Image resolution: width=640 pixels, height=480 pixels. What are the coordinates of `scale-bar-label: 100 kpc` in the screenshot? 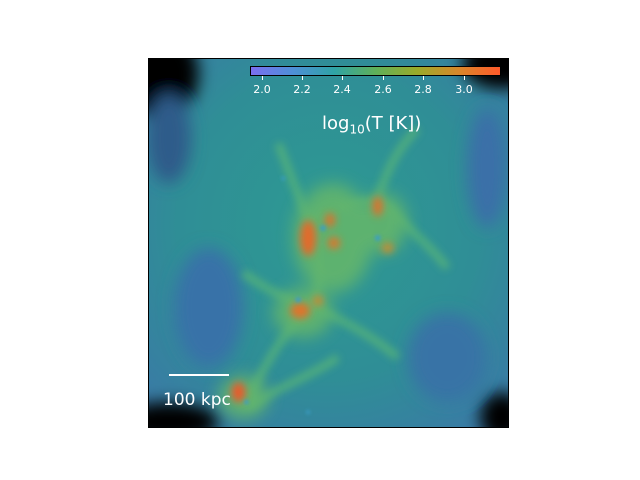 It's located at (197, 400).